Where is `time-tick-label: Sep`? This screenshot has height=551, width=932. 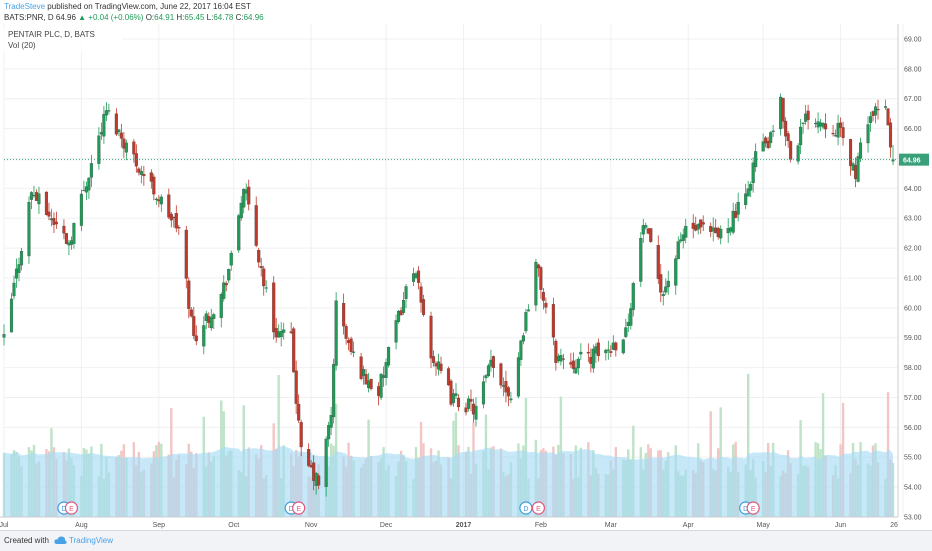
time-tick-label: Sep is located at coordinates (159, 525).